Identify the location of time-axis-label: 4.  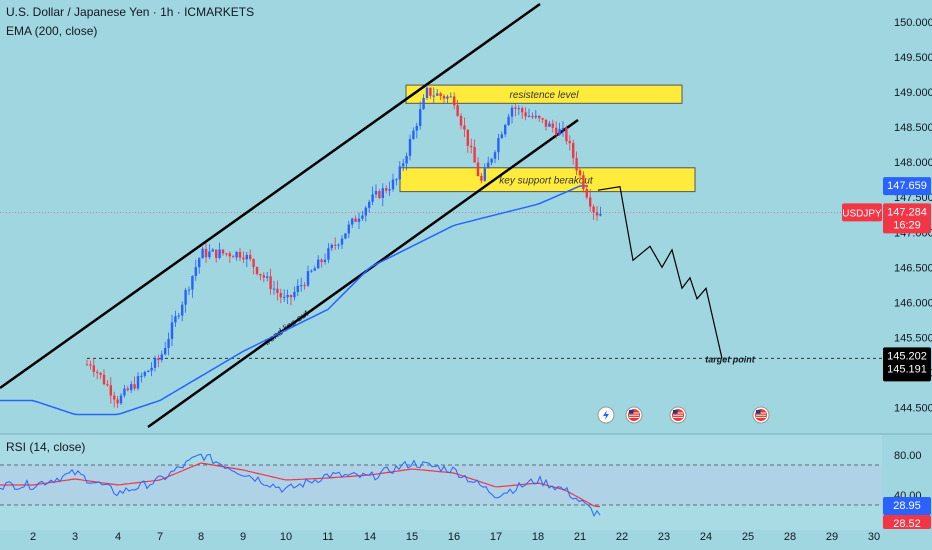
(118, 537).